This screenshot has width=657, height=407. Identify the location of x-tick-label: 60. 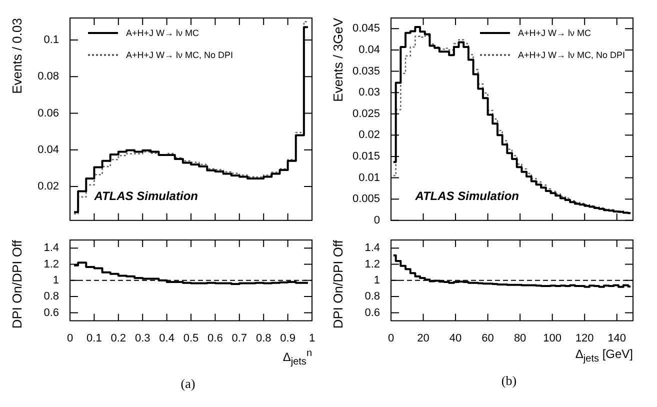
(488, 338).